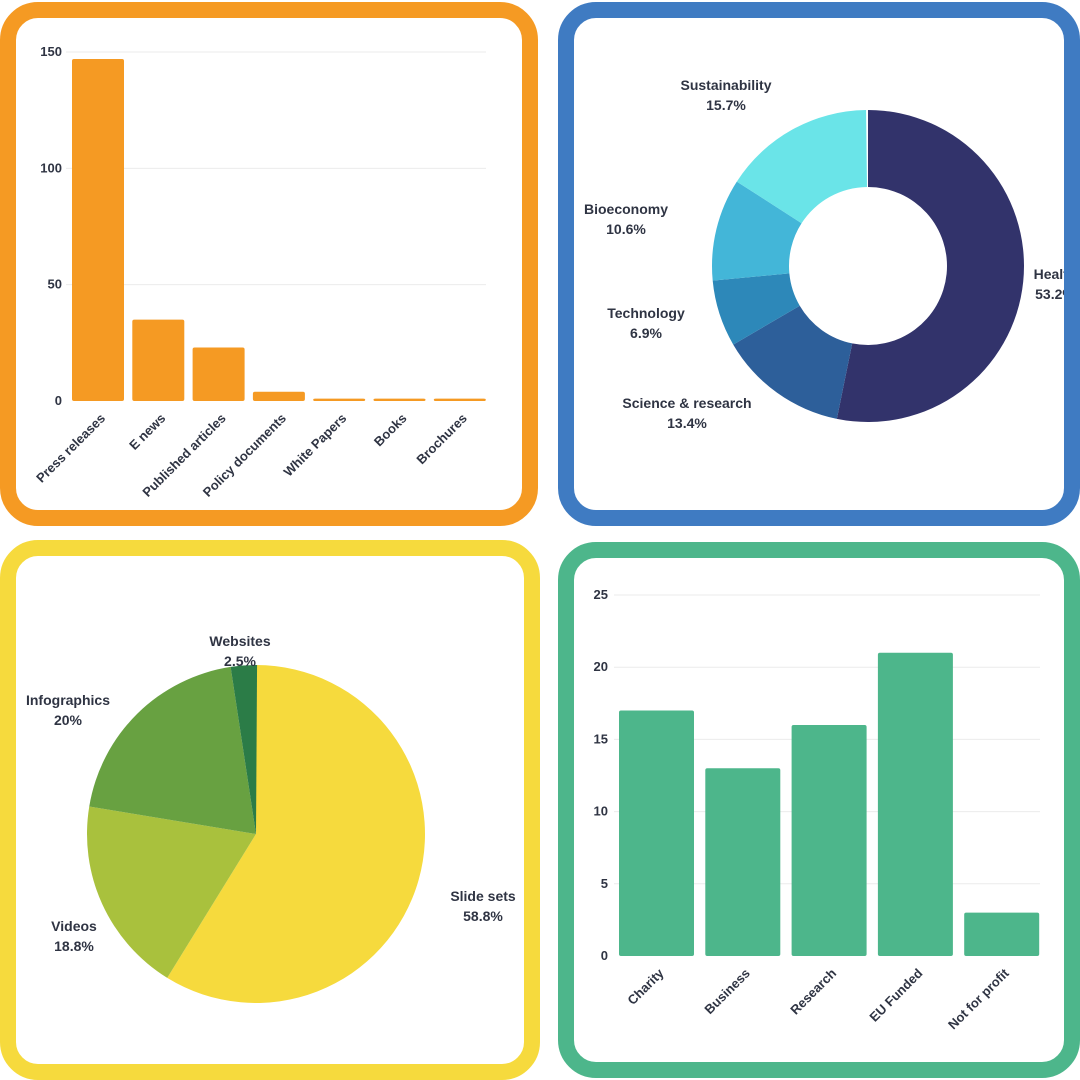 The width and height of the screenshot is (1080, 1080). I want to click on slice-percent: 13.4%, so click(687, 423).